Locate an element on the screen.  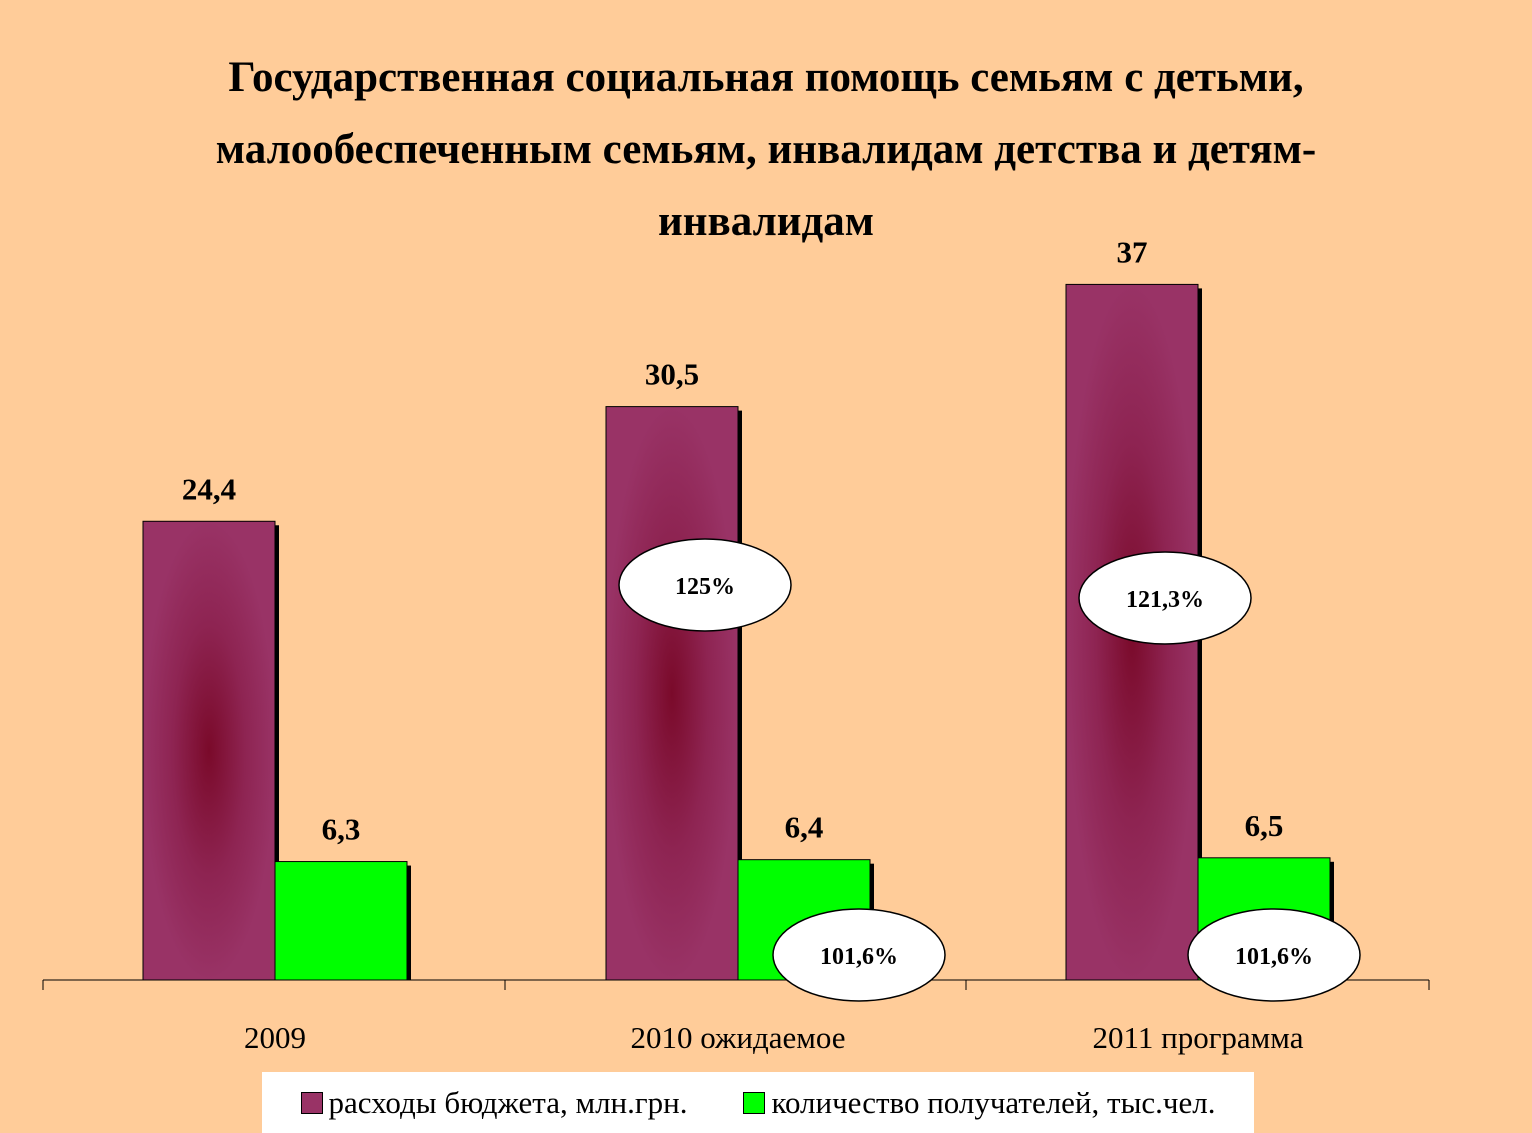
legend-item-recipients: количество получателей, тыс.чел. is located at coordinates (979, 1103).